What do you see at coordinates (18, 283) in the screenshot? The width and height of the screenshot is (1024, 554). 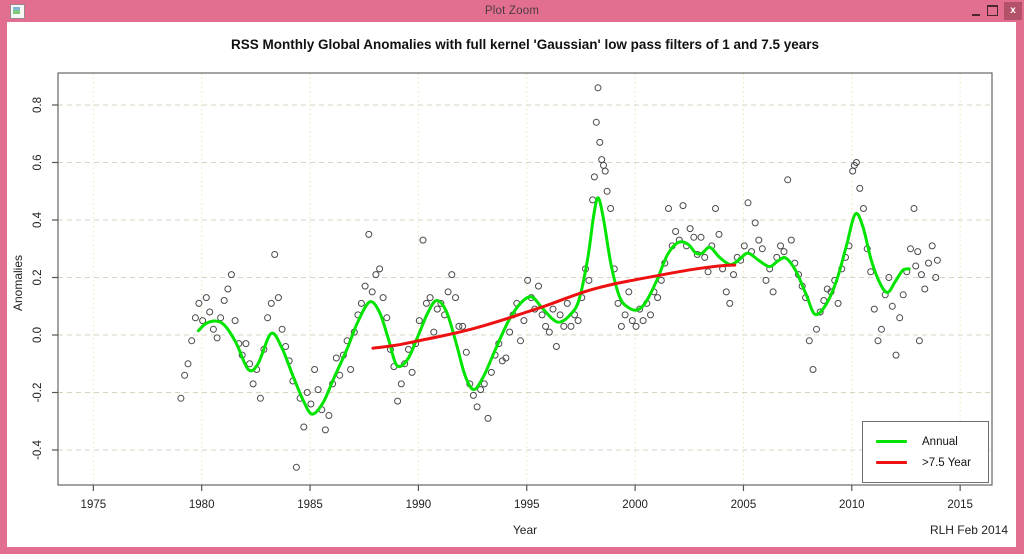 I see `y-axis-label: Anomalies` at bounding box center [18, 283].